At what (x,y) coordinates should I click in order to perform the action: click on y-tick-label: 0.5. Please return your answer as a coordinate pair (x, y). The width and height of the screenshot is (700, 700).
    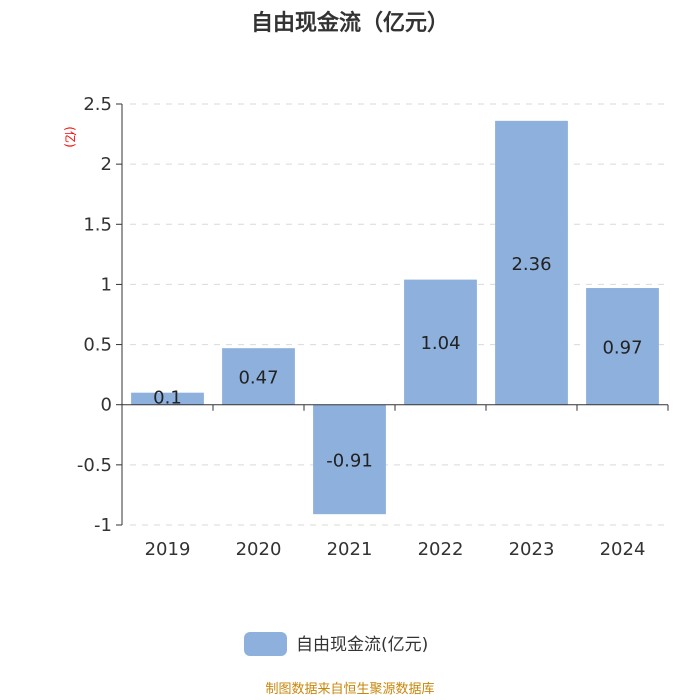
    Looking at the image, I should click on (97, 345).